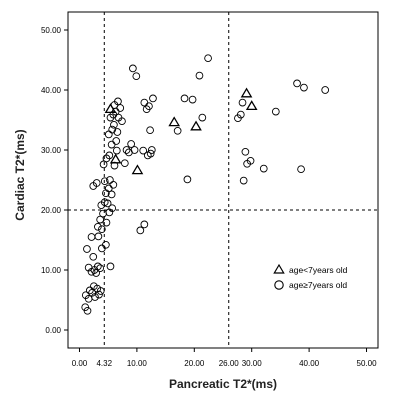  I want to click on legend-triangle-icon, so click(279, 268).